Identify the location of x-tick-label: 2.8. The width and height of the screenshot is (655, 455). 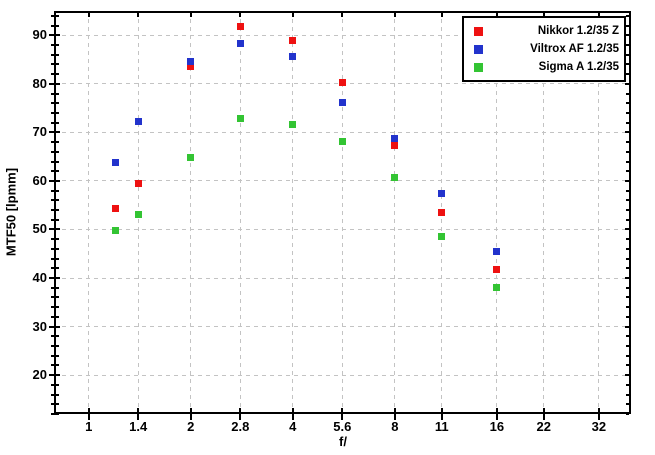
(240, 426).